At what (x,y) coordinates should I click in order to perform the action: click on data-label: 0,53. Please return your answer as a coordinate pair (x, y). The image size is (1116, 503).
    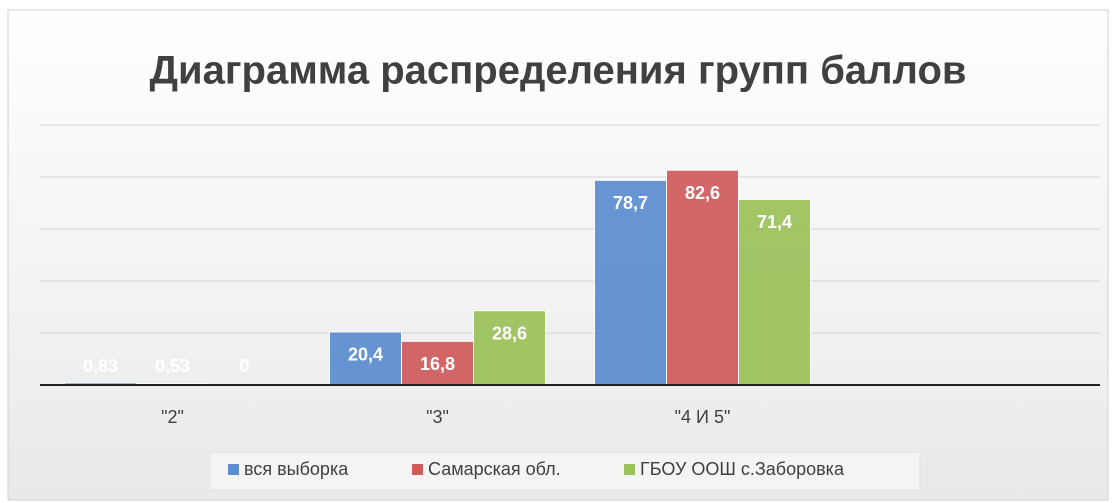
    Looking at the image, I should click on (172, 366).